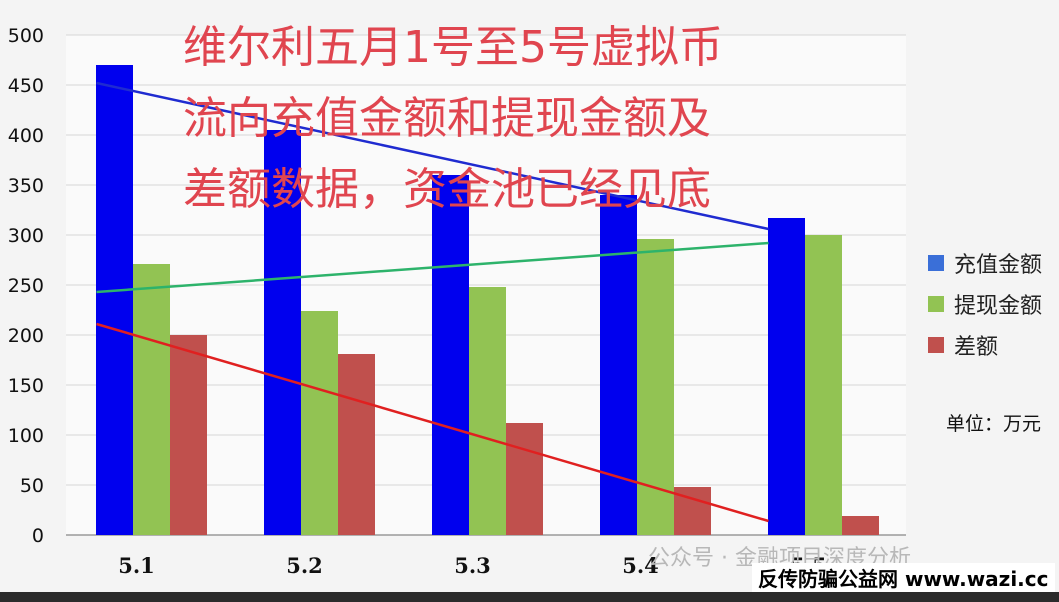 This screenshot has height=602, width=1059. I want to click on y-tick-label: 300, so click(26, 236).